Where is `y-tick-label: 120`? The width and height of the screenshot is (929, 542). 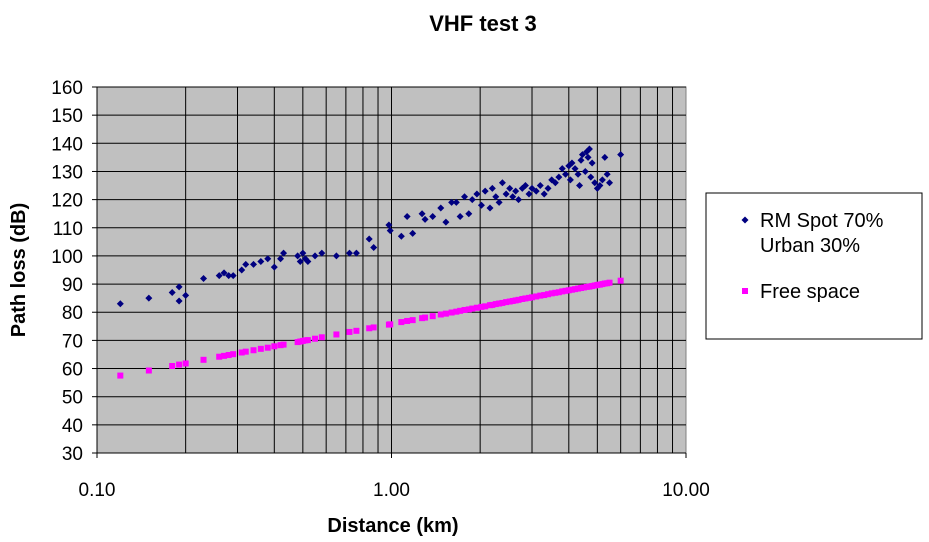 y-tick-label: 120 is located at coordinates (67, 201).